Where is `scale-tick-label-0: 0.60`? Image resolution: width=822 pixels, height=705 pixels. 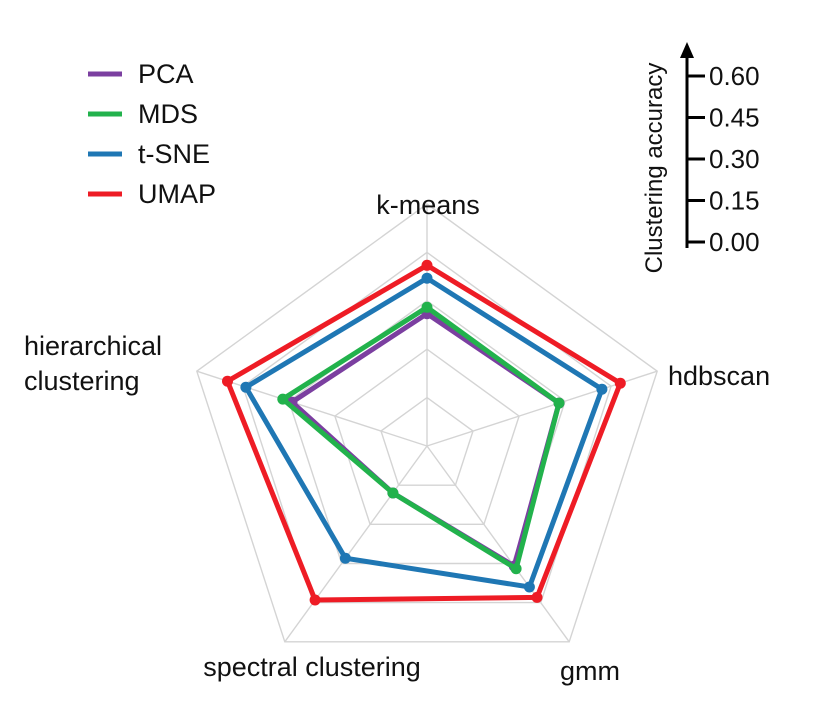
scale-tick-label-0: 0.60 is located at coordinates (734, 76).